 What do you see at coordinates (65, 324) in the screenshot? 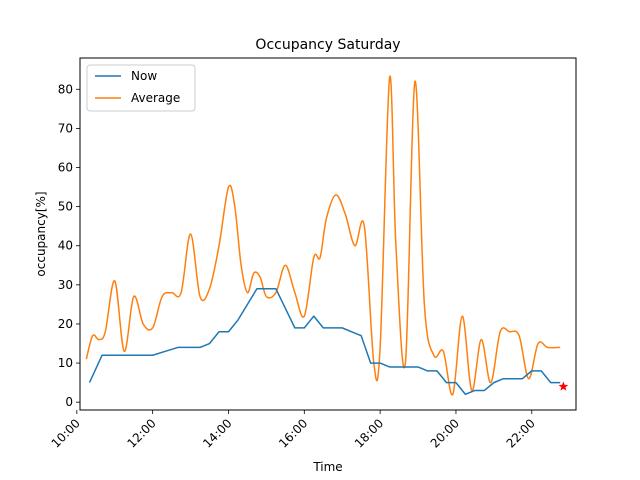
I see `y-tick-label: 20` at bounding box center [65, 324].